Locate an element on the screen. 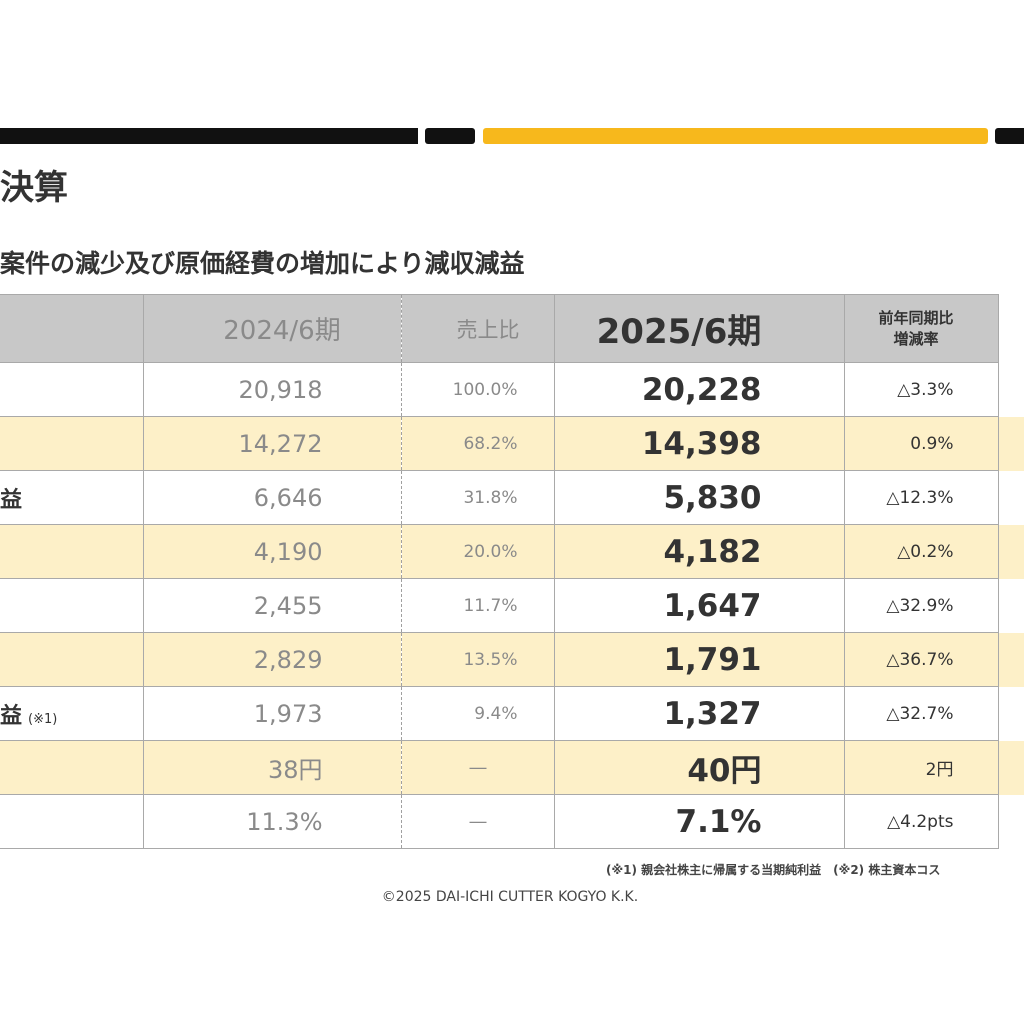 This screenshot has height=1024, width=1024. footnote: (※1) 親会社株主に帰属する当期純利益 (※2) 株主資本コス is located at coordinates (773, 870).